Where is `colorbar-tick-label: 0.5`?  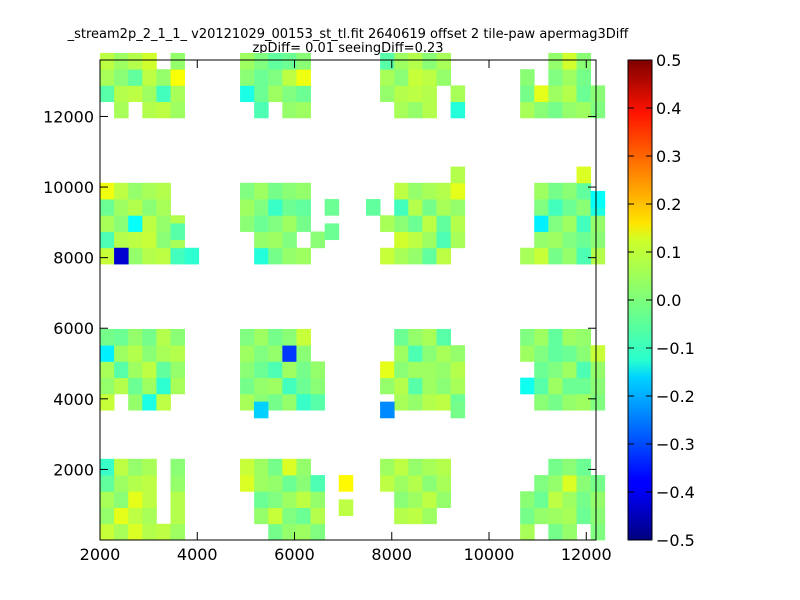
colorbar-tick-label: 0.5 is located at coordinates (668, 60).